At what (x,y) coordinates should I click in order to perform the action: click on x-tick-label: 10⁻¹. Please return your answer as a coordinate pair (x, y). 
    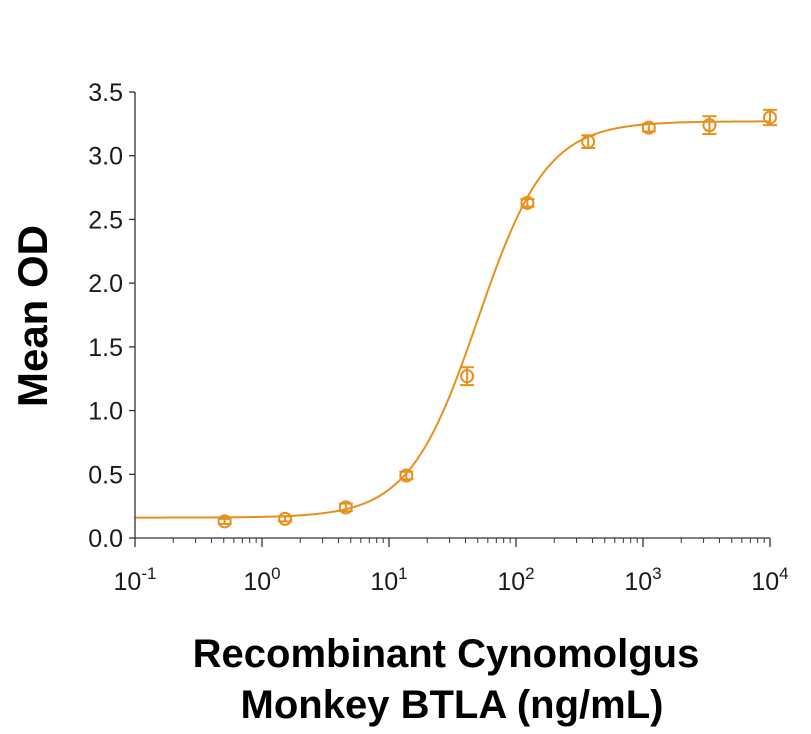
    Looking at the image, I should click on (135, 580).